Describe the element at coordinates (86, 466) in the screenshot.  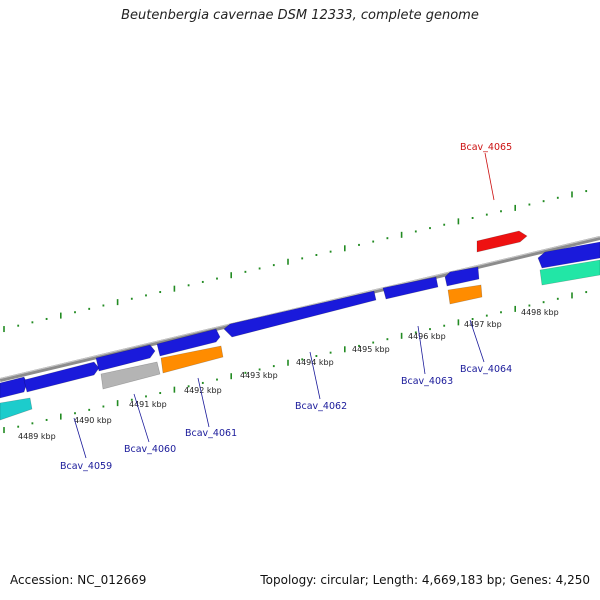
I see `gene-label-bcav-4059: Bcav_4059` at that location.